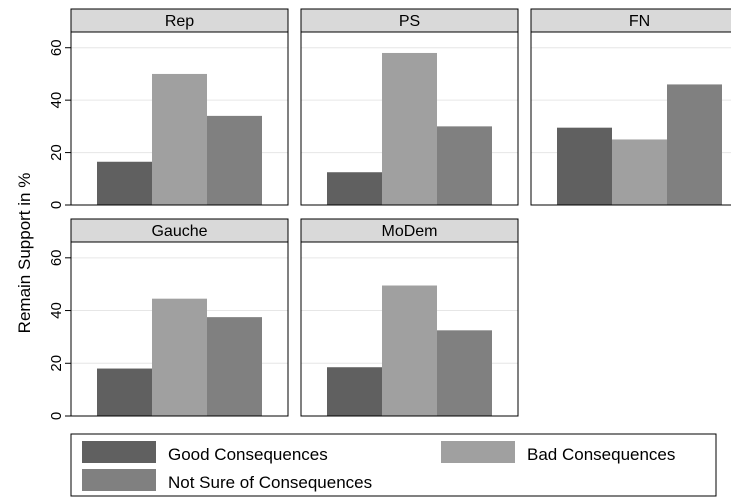 This screenshot has height=503, width=731. What do you see at coordinates (409, 21) in the screenshot?
I see `panel-title: PS` at bounding box center [409, 21].